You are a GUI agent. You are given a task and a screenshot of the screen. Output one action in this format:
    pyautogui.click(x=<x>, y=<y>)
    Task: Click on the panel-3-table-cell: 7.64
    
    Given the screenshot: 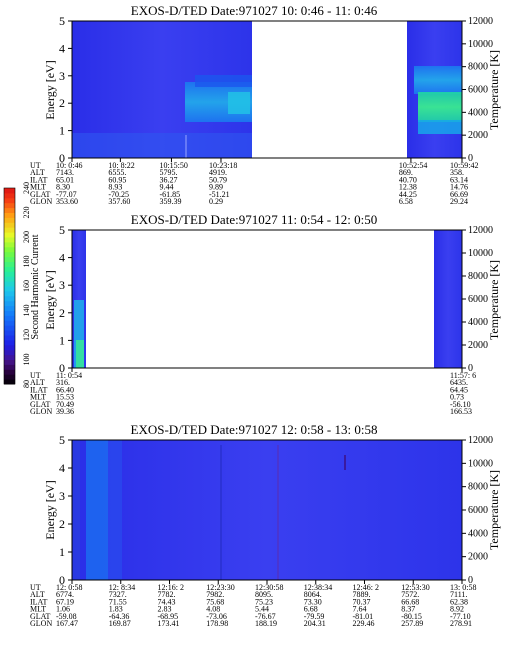 What is the action you would take?
    pyautogui.click(x=360, y=609)
    